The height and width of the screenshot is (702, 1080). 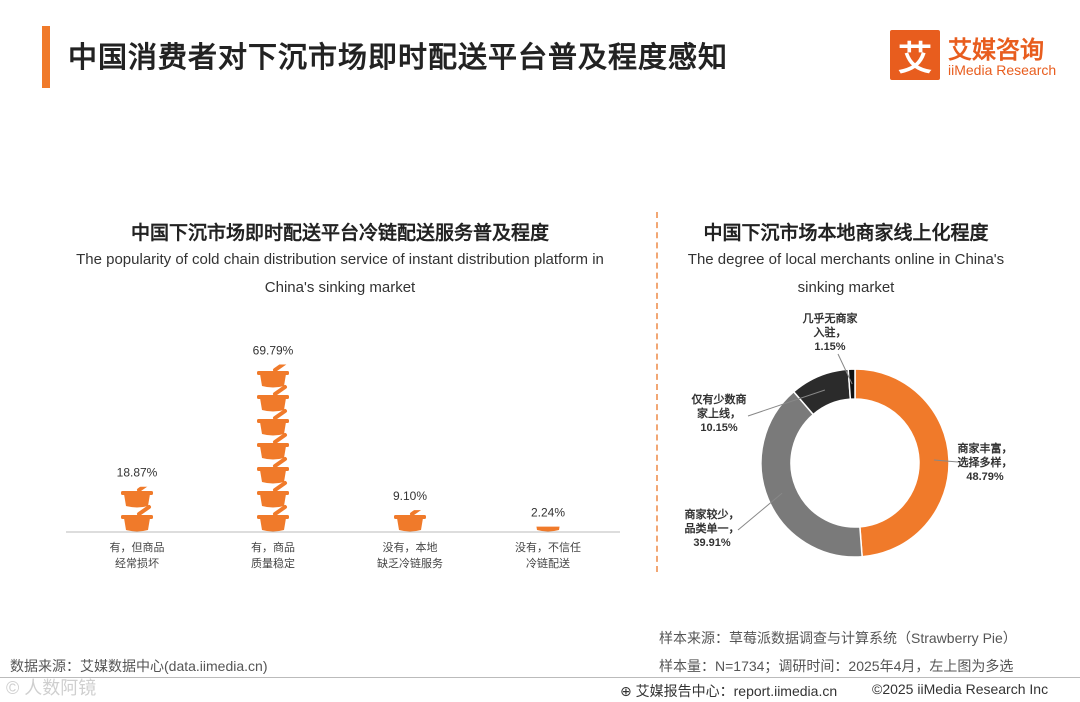 I want to click on slice-label: 几乎无商家, so click(x=831, y=318).